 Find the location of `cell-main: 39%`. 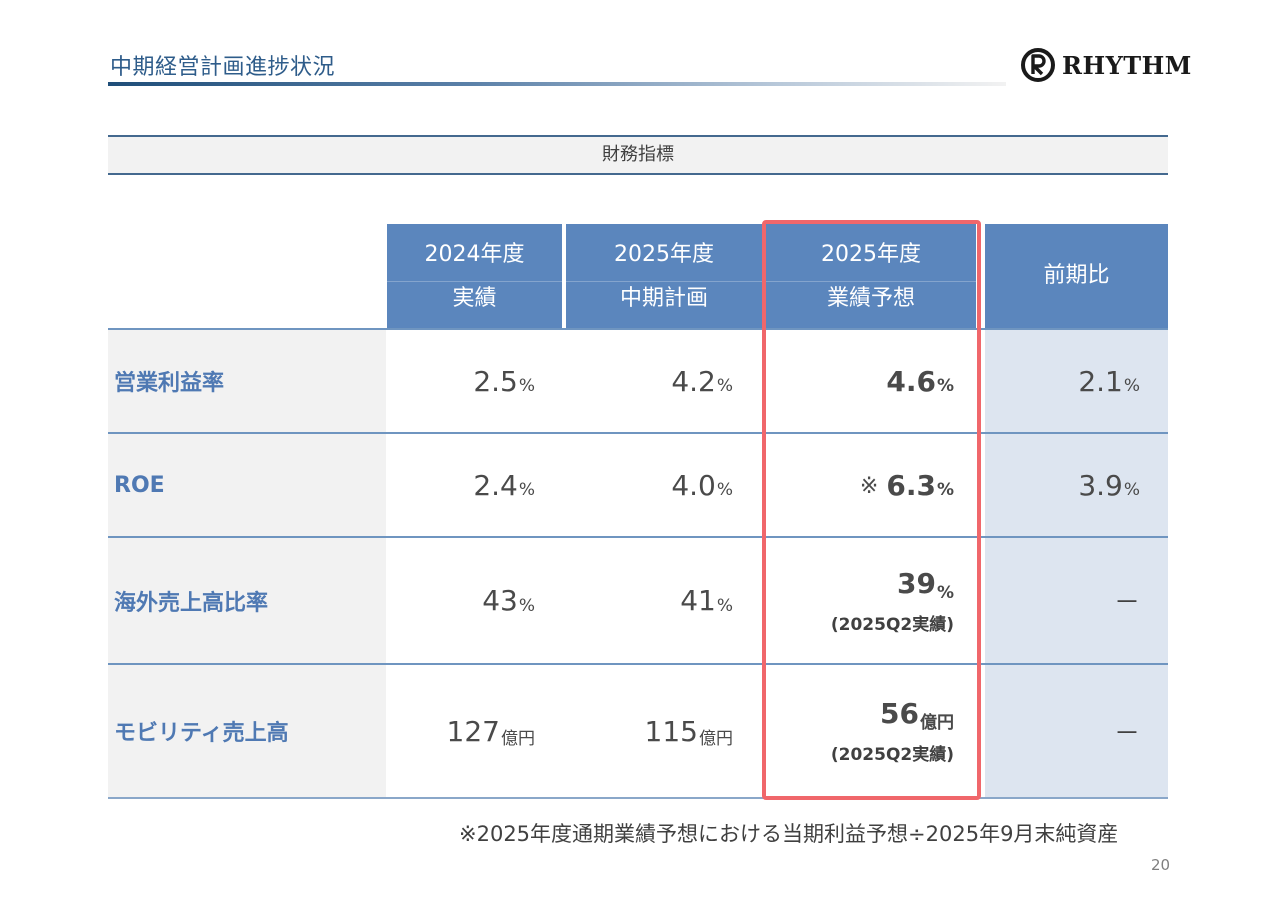

cell-main: 39% is located at coordinates (925, 584).